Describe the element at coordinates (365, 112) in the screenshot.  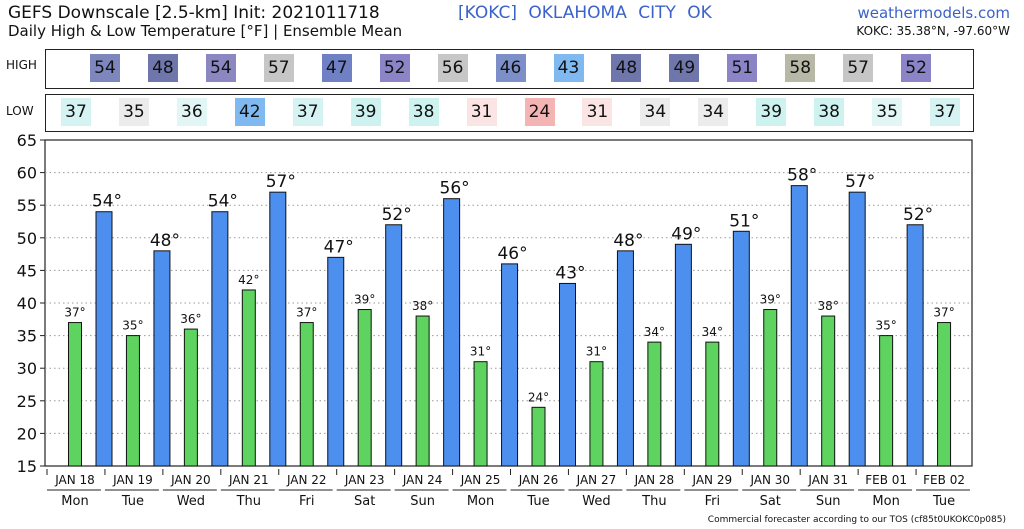
I see `low-strip-cell: 39` at that location.